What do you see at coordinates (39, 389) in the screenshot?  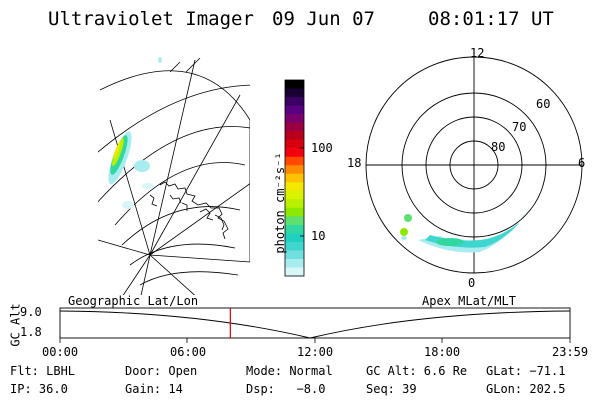 I see `ip-info: IP: 36.0` at bounding box center [39, 389].